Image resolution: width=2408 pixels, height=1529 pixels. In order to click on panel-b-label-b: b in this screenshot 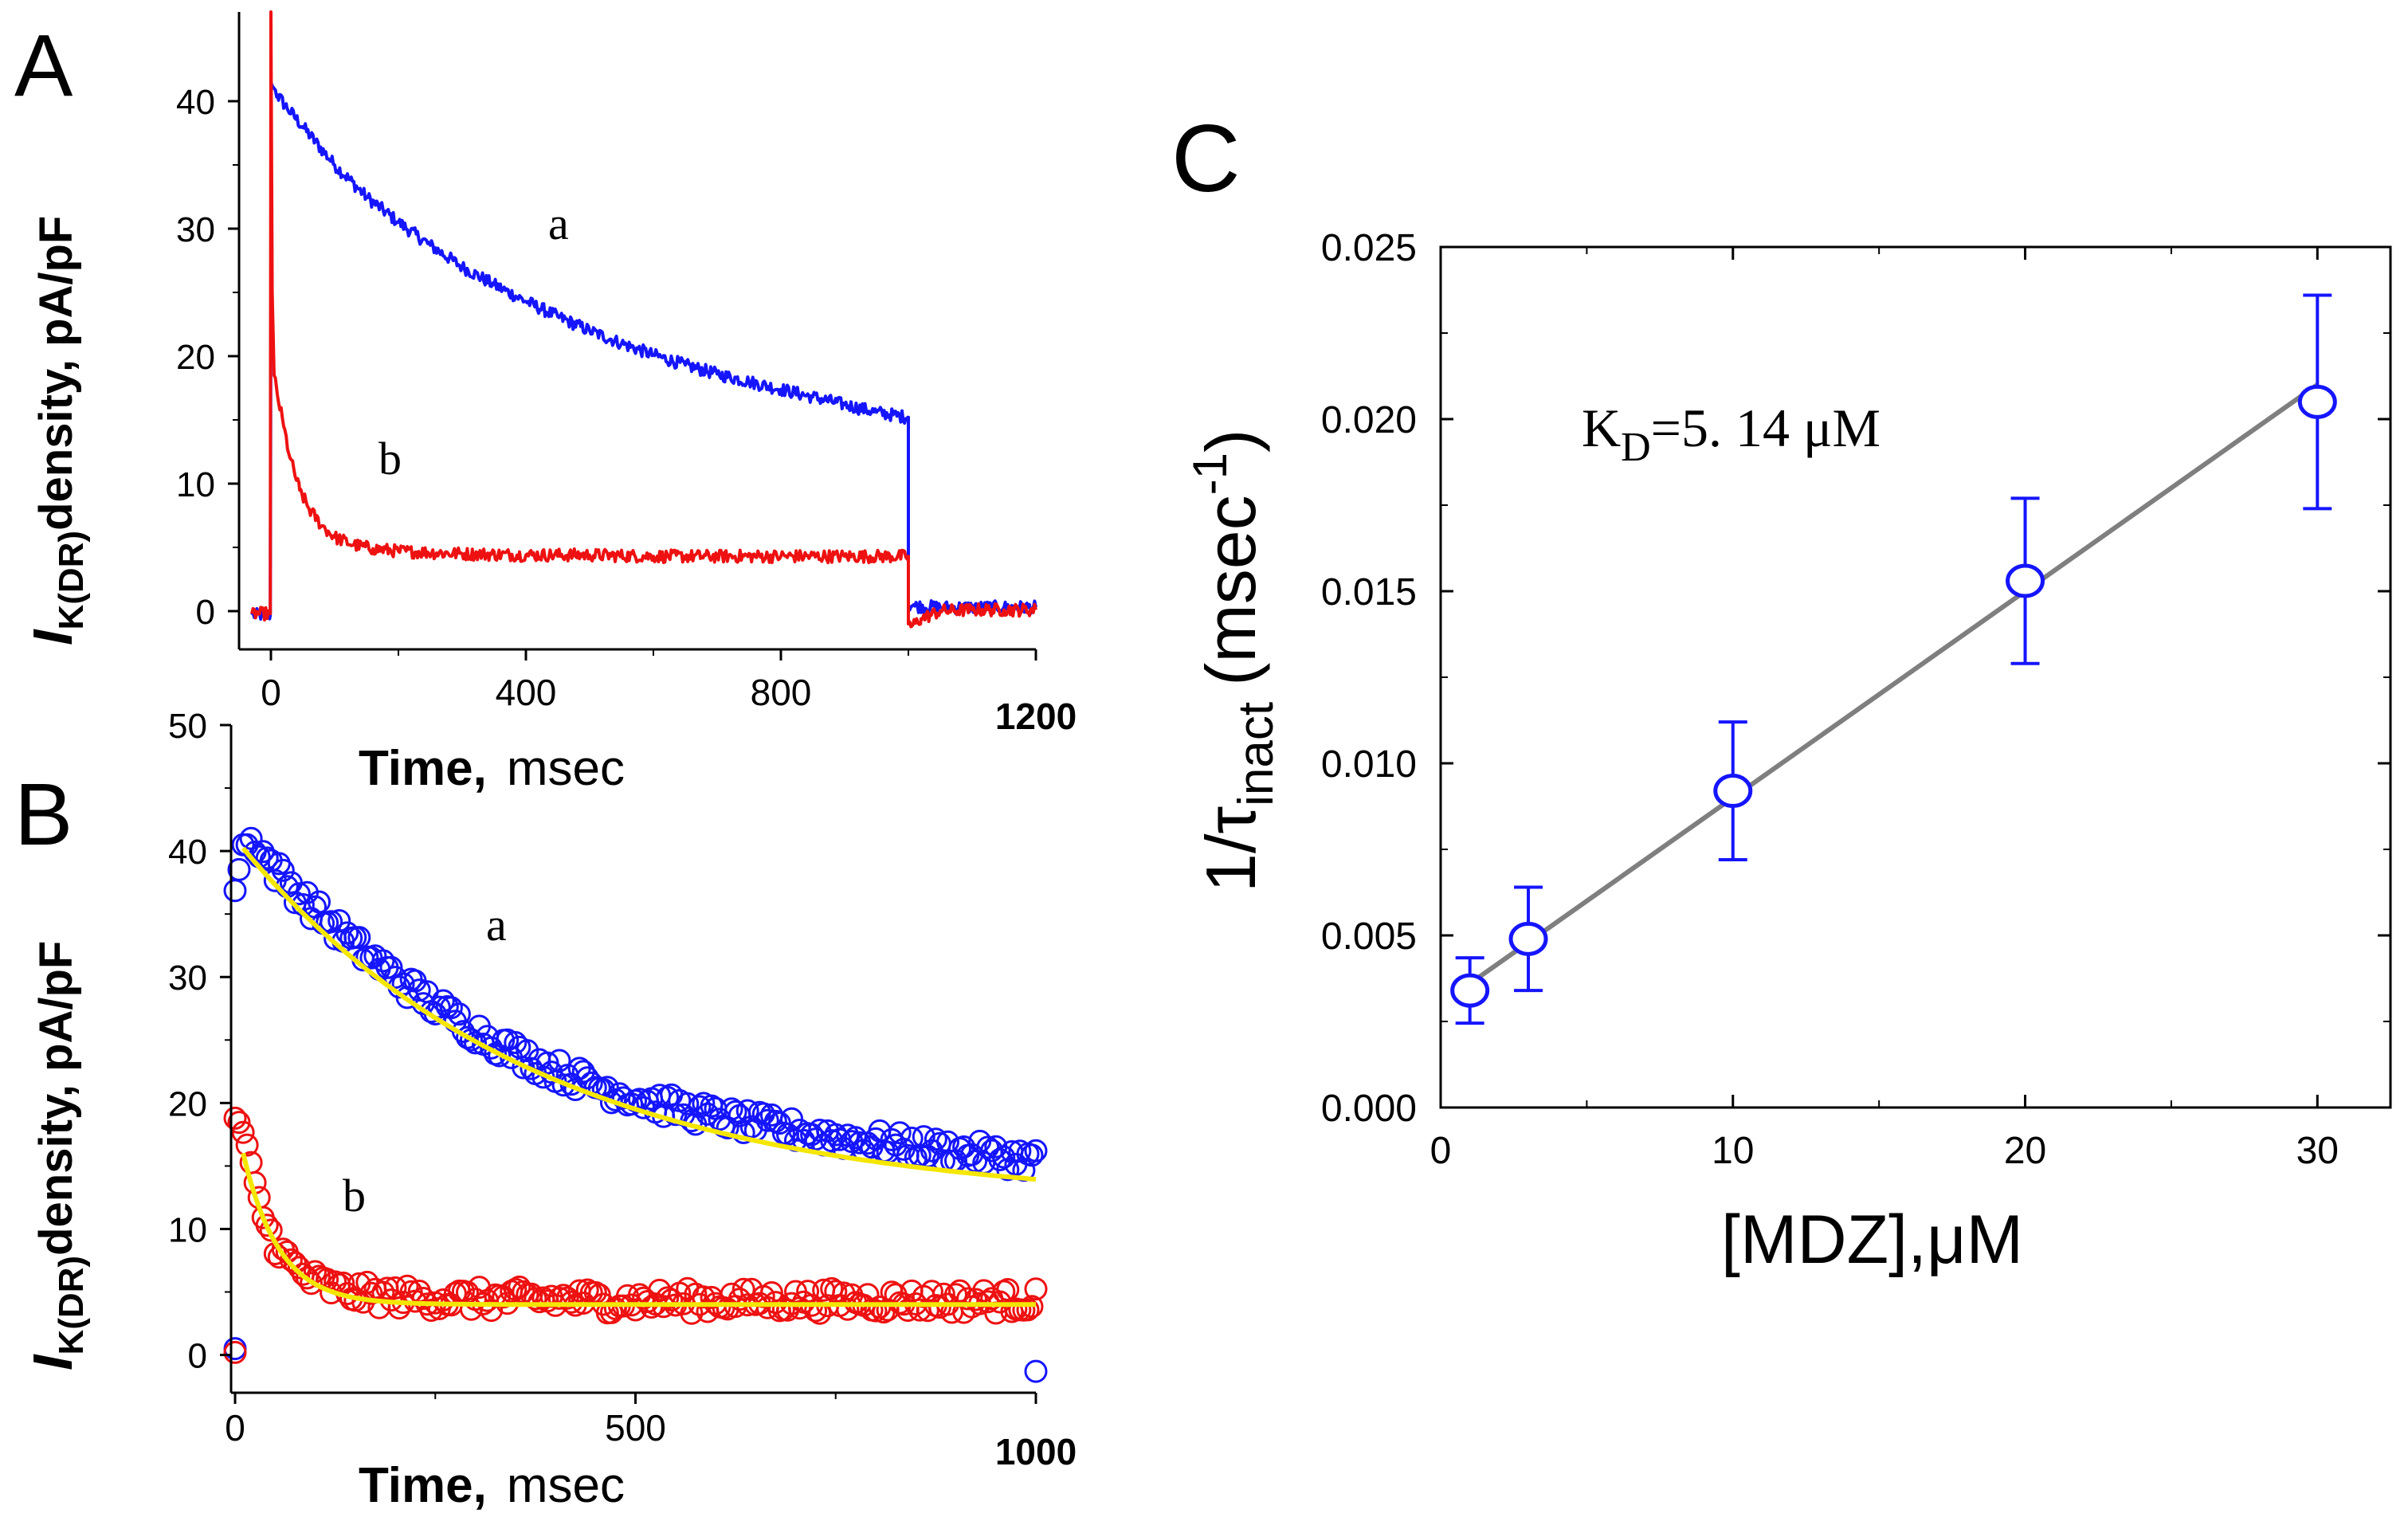, I will do `click(354, 1195)`.